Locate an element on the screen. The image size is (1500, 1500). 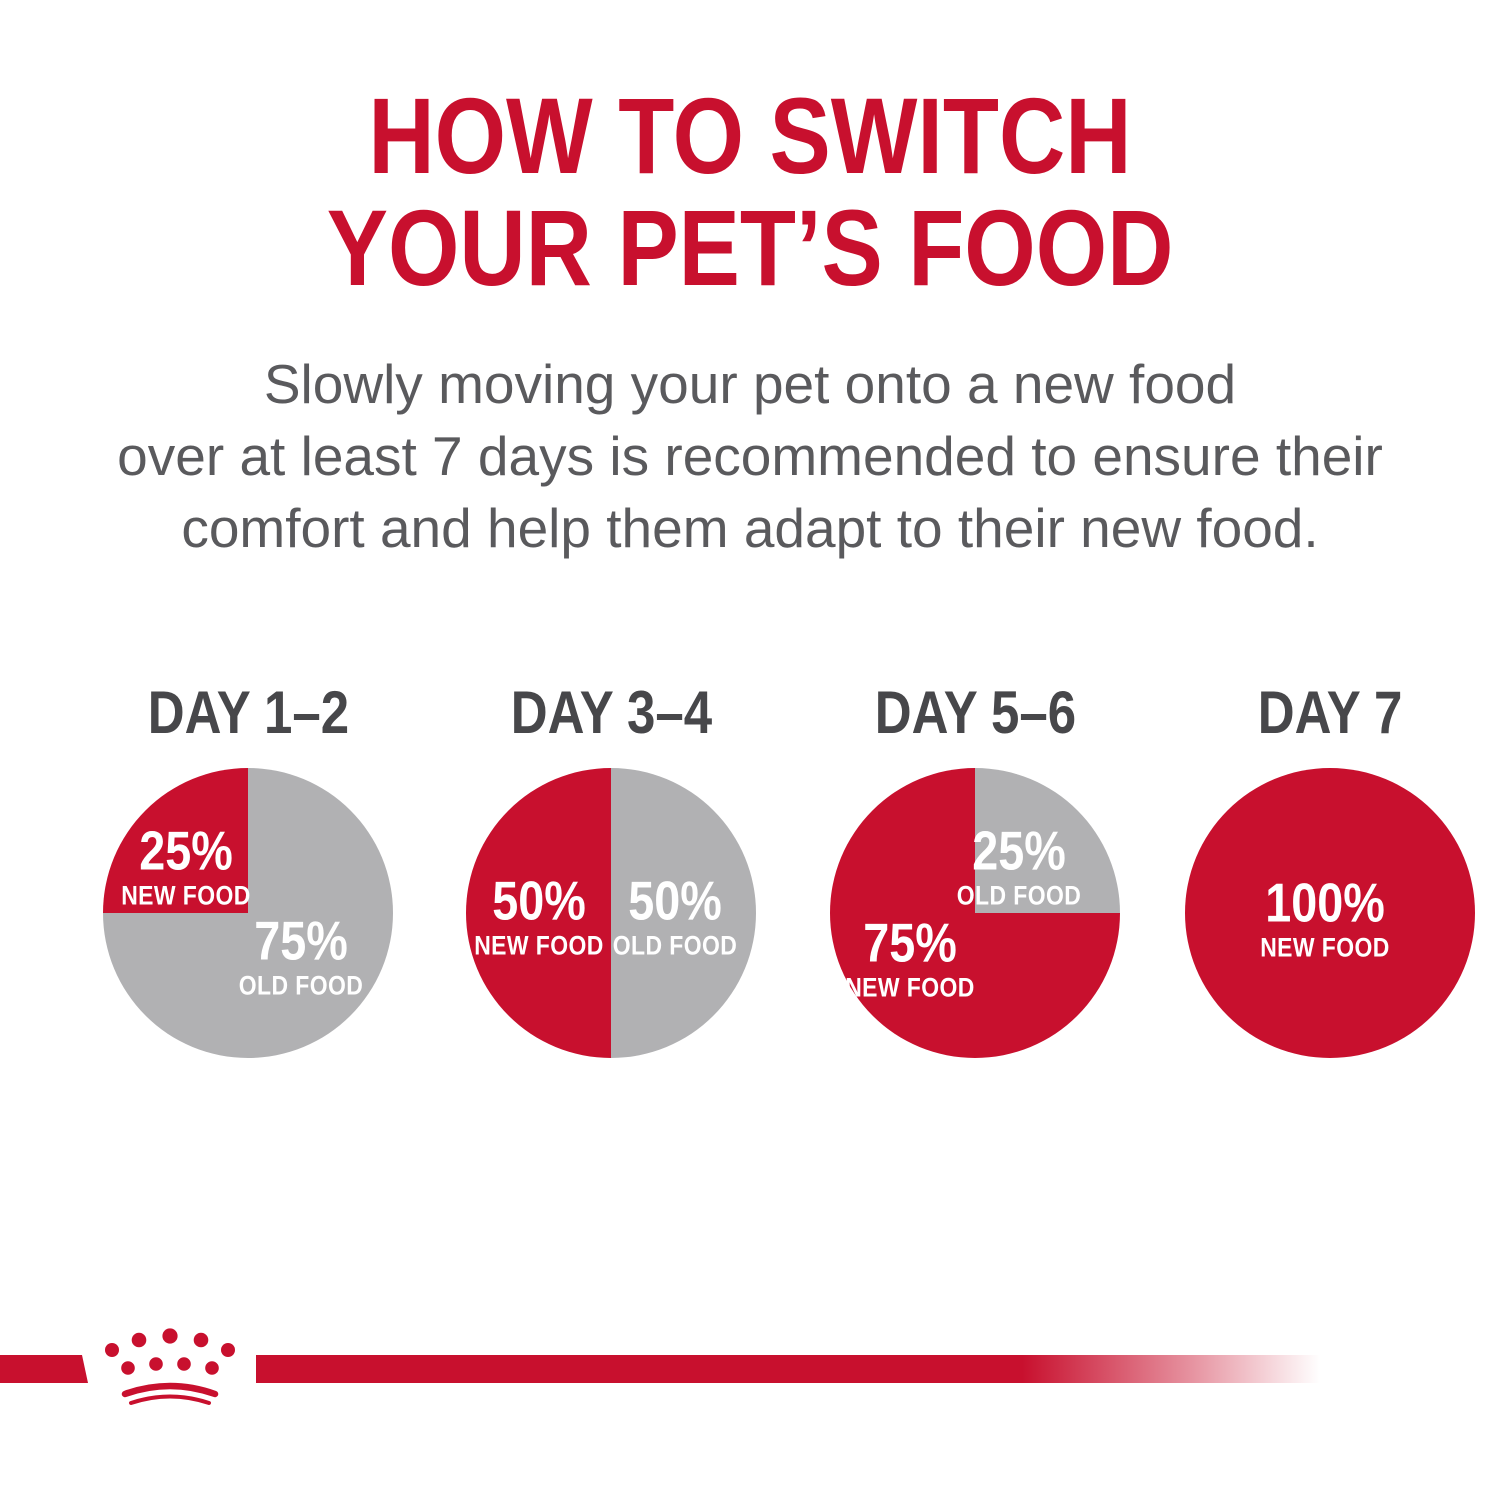
pie-chart-day-1-2: 25% NEW FOOD 75% OLD FOOD is located at coordinates (248, 913).